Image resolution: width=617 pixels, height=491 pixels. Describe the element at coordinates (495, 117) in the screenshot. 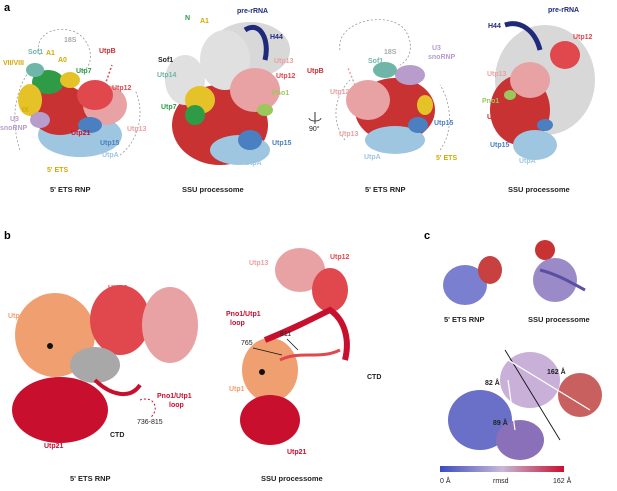

I see `a-s4-utpb-label: UtpB` at that location.